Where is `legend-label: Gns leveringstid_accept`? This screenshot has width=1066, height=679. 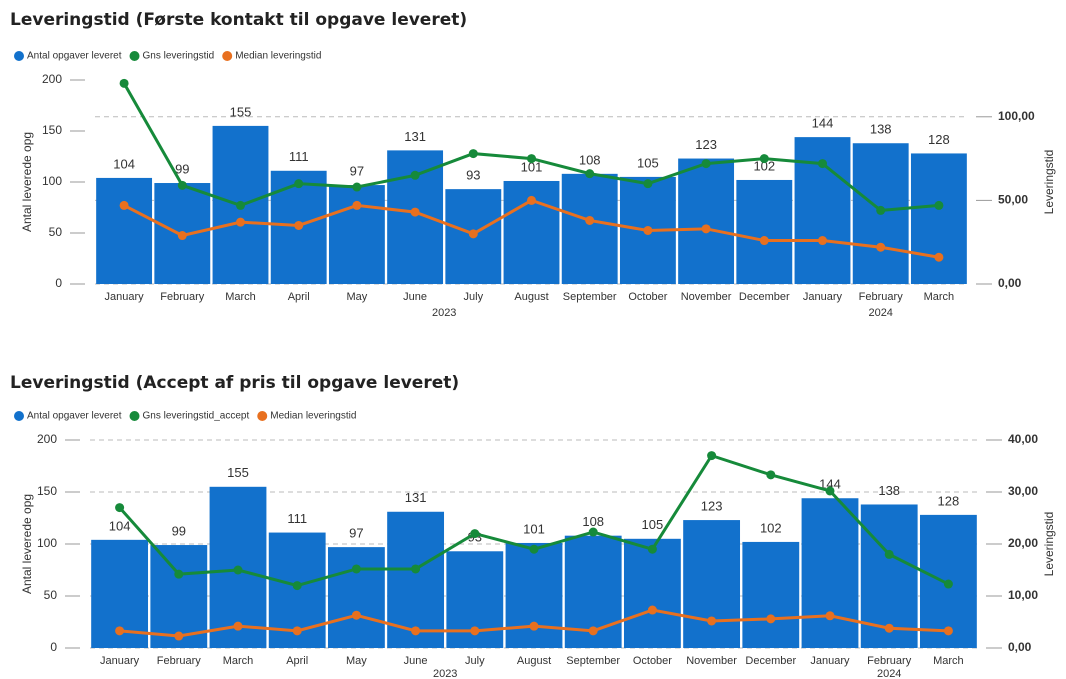
legend-label: Gns leveringstid_accept is located at coordinates (196, 416).